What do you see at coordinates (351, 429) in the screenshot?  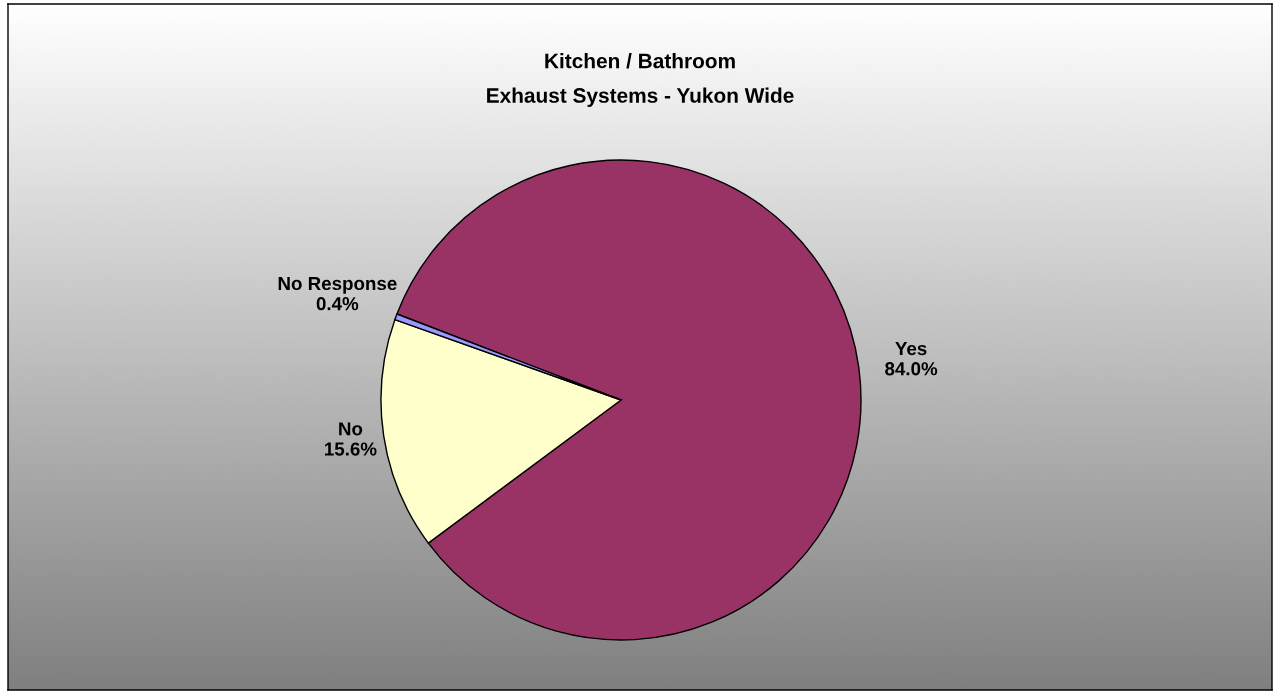 I see `slice-label: No` at bounding box center [351, 429].